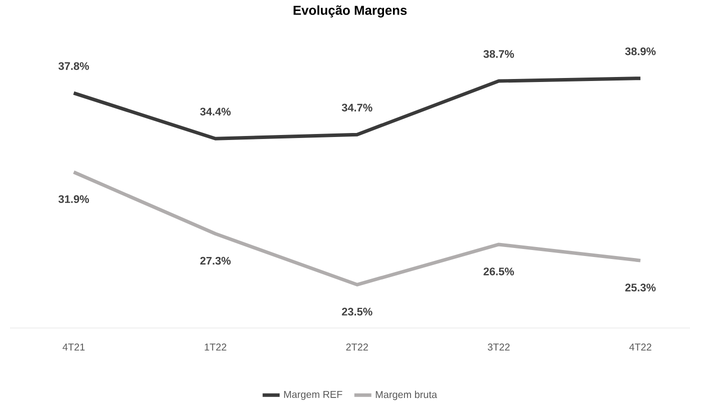 The height and width of the screenshot is (415, 701). I want to click on data-label: 38.7%, so click(498, 54).